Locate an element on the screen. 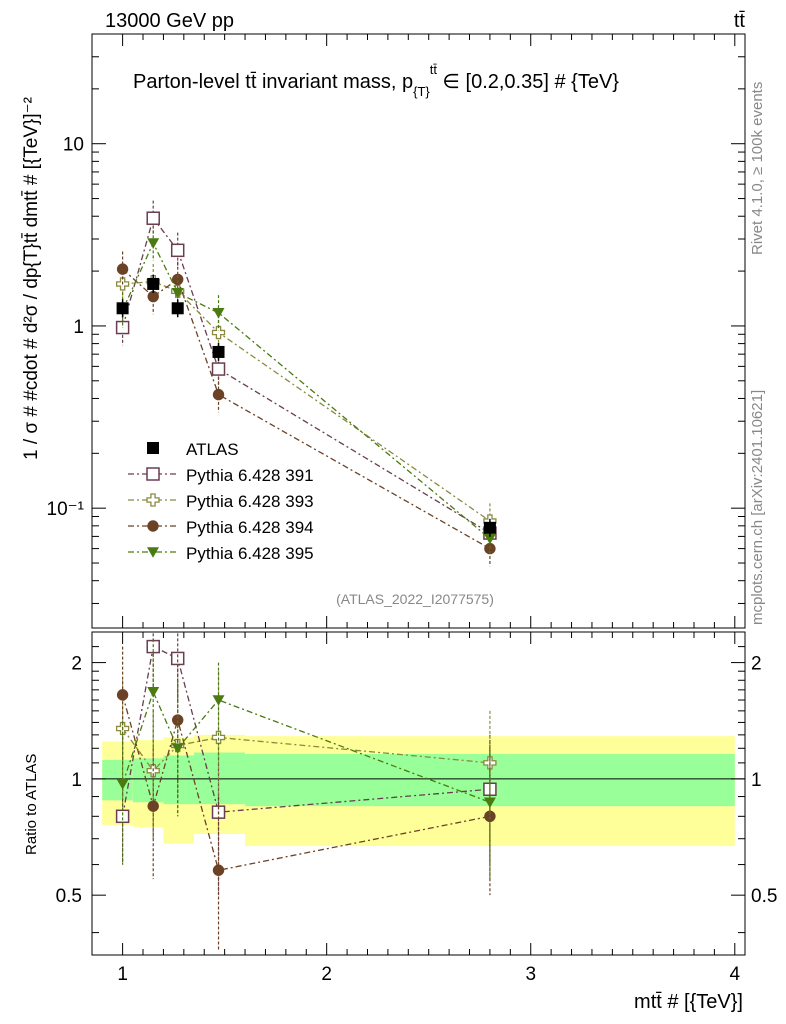 Image resolution: width=786 pixels, height=1024 pixels. title-sub: {T} is located at coordinates (421, 91).